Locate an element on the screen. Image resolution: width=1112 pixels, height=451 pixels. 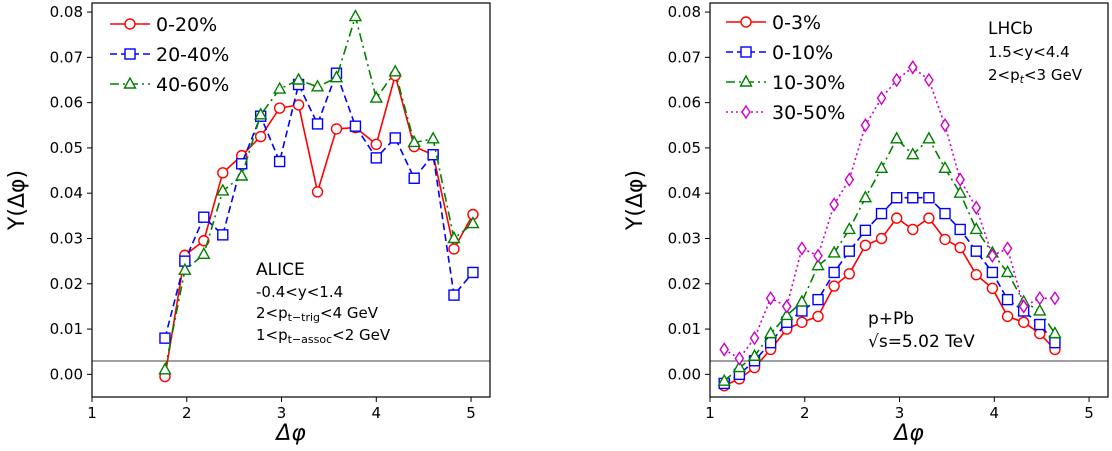
annotation-pt-trig: 2<pt−trig<4 GeV is located at coordinates (317, 314).